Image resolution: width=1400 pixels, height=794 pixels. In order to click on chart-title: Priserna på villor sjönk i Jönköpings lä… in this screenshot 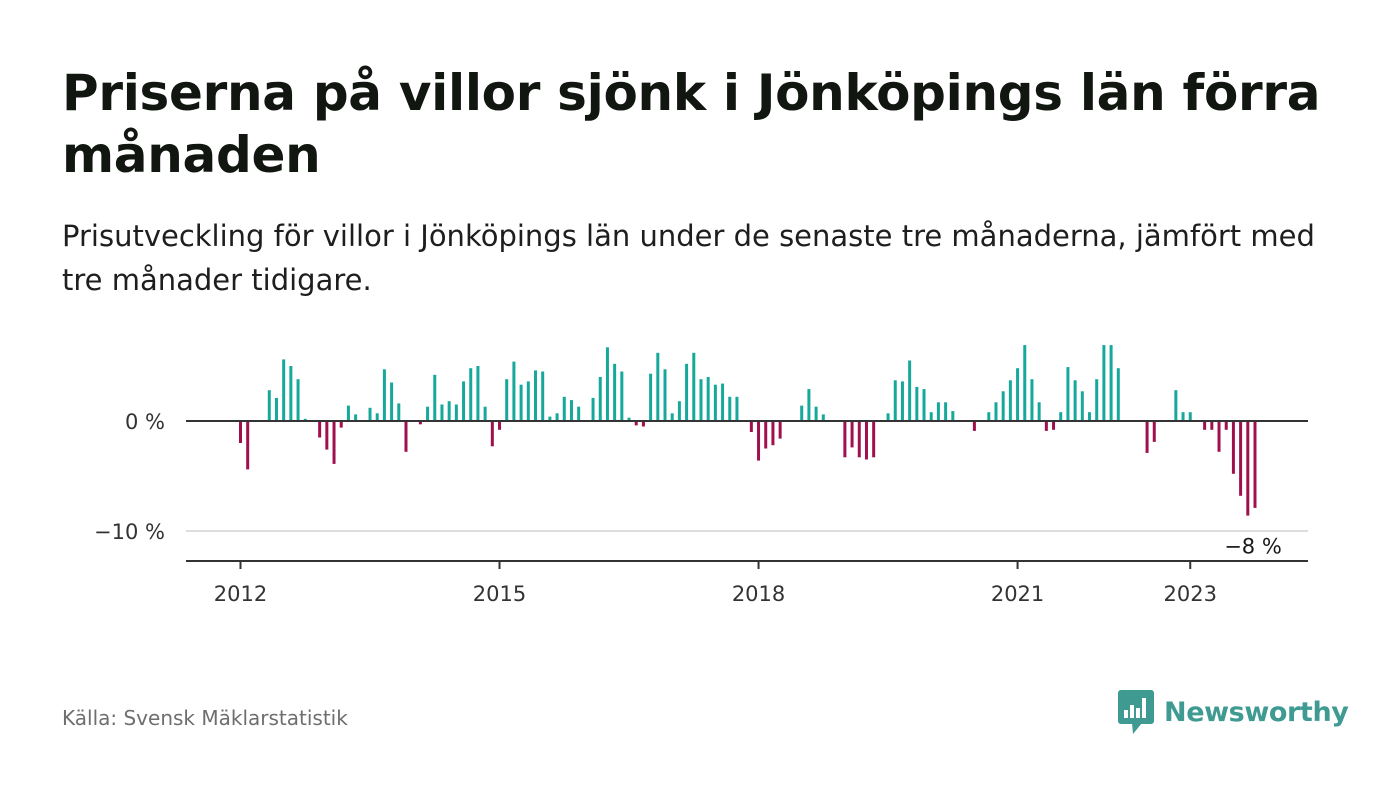, I will do `click(691, 124)`.